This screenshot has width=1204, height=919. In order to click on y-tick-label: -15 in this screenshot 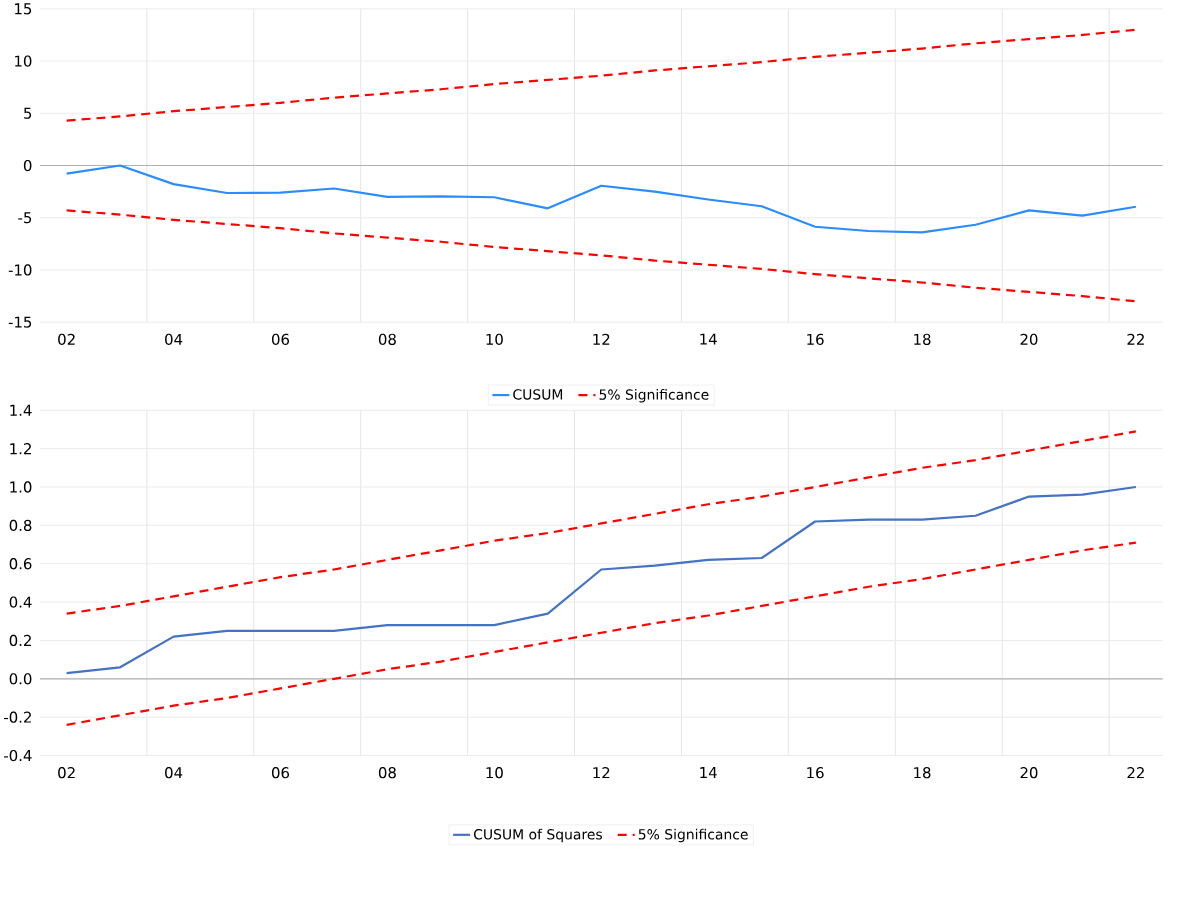, I will do `click(20, 322)`.